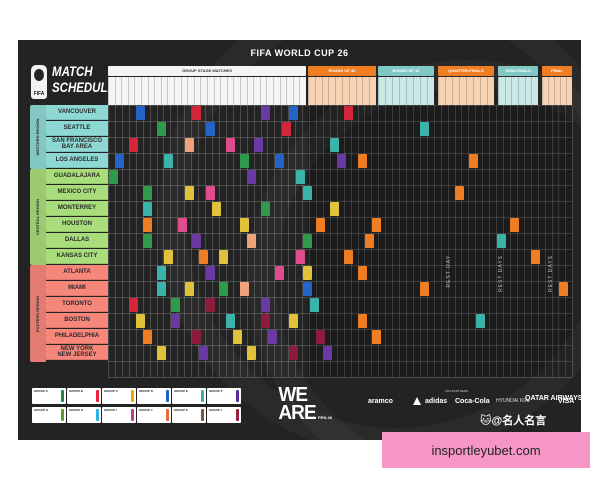 This screenshot has width=600, height=480. I want to click on city-row: KANSAS CITY, so click(77, 256).